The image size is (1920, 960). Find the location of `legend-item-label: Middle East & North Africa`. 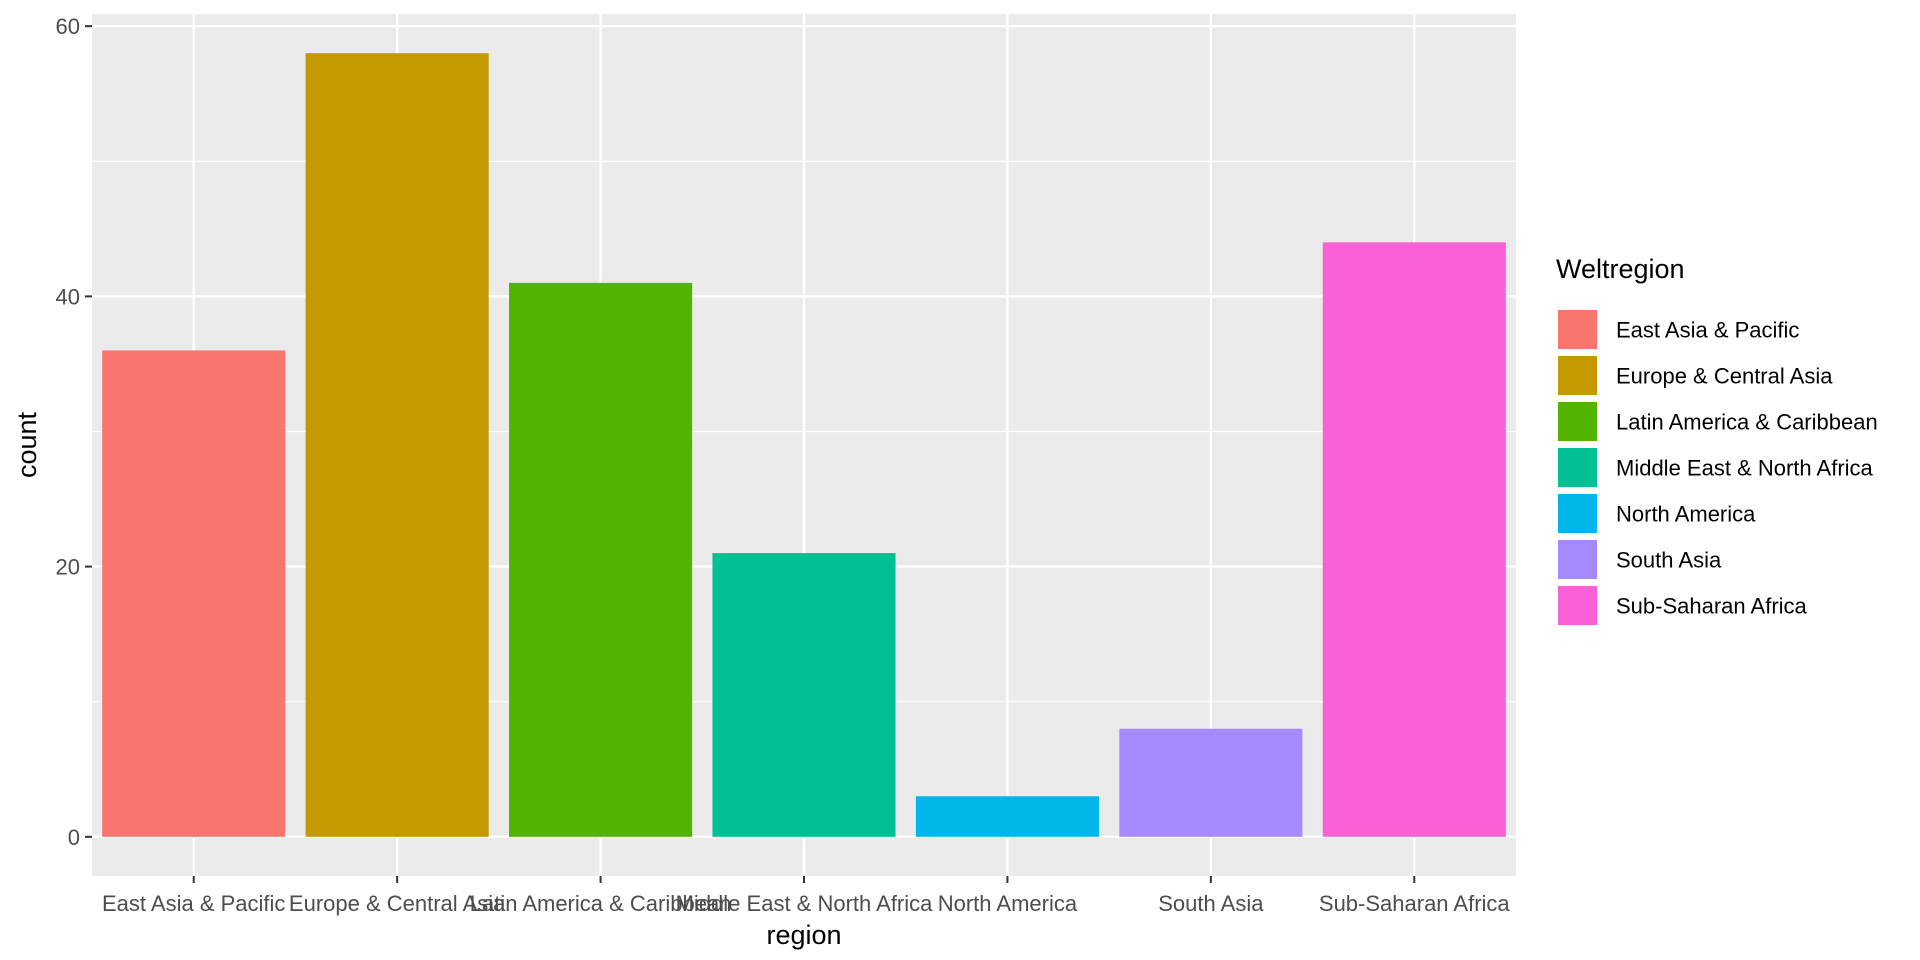

legend-item-label: Middle East & North Africa is located at coordinates (1745, 468).